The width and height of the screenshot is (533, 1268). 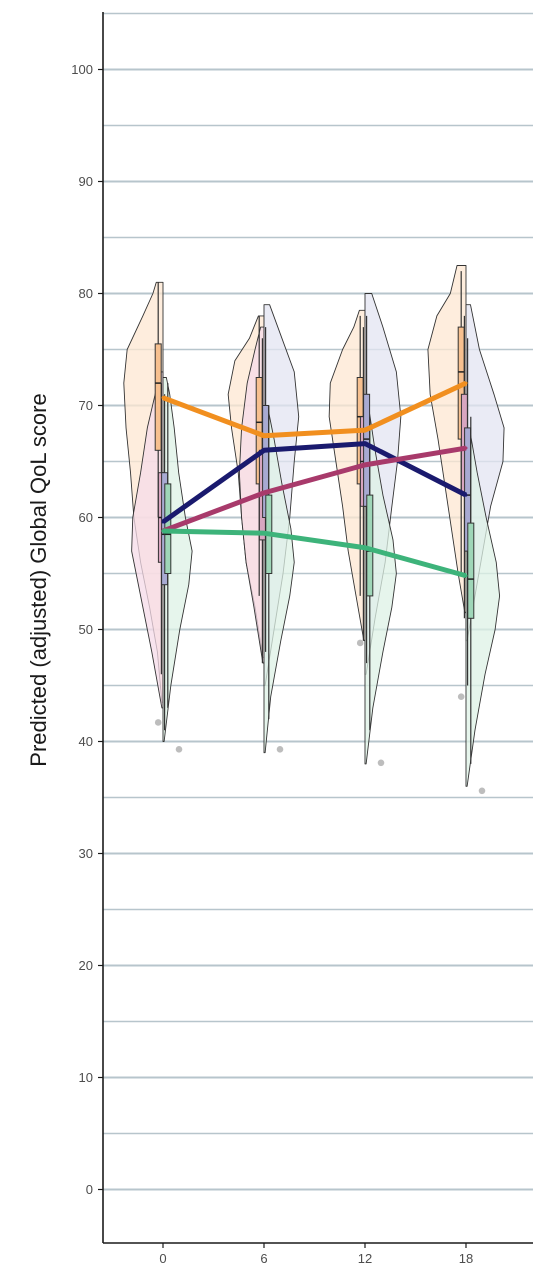 I want to click on x-tick-label: 12, so click(x=365, y=1258).